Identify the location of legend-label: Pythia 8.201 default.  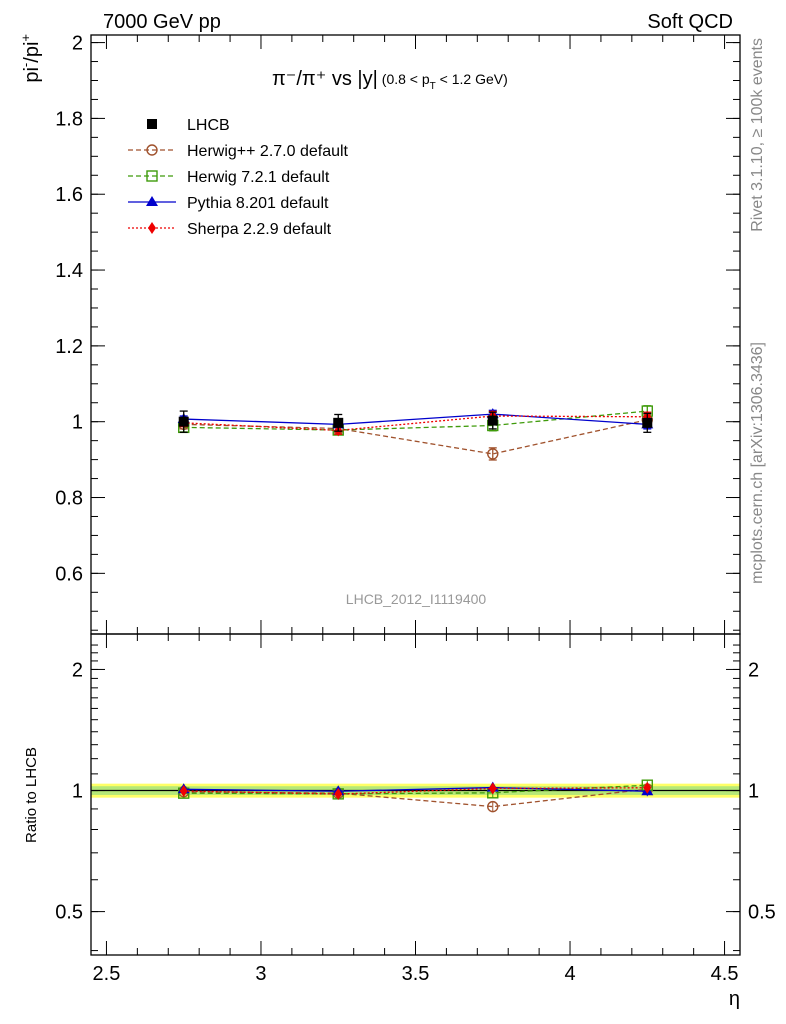
(258, 203).